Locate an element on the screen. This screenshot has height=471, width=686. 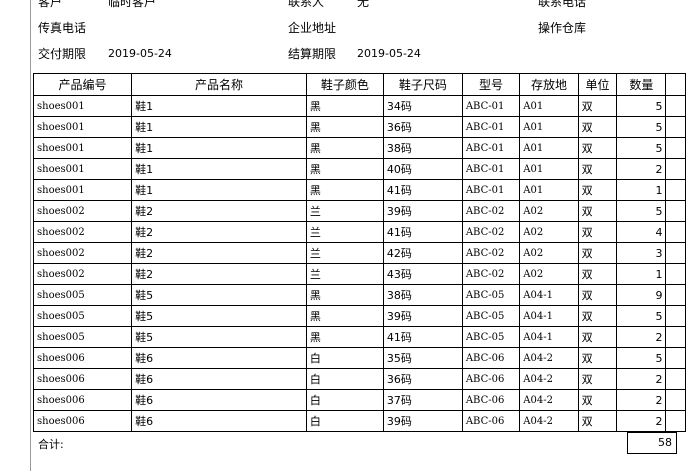
column-header: 存放地 is located at coordinates (549, 84).